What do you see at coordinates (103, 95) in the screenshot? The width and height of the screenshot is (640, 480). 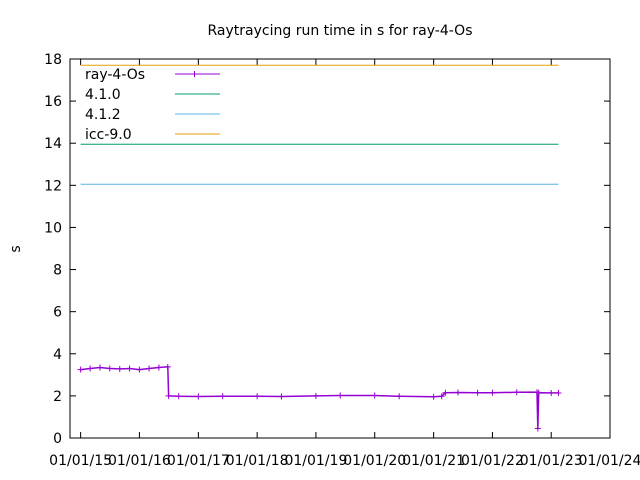 I see `legend-label: 4.1.0` at bounding box center [103, 95].